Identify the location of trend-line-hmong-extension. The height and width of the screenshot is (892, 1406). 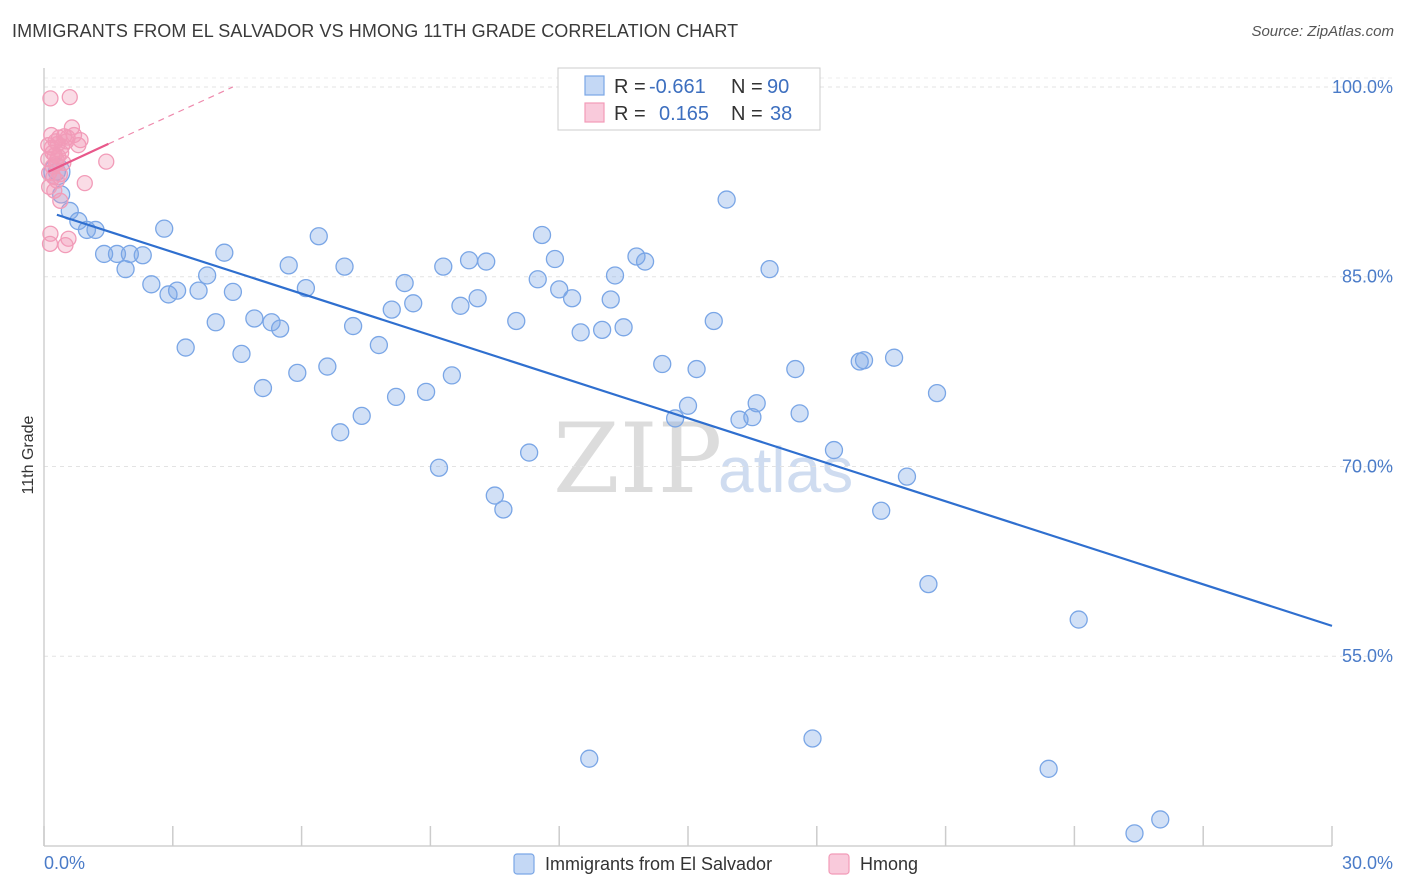
(171, 115).